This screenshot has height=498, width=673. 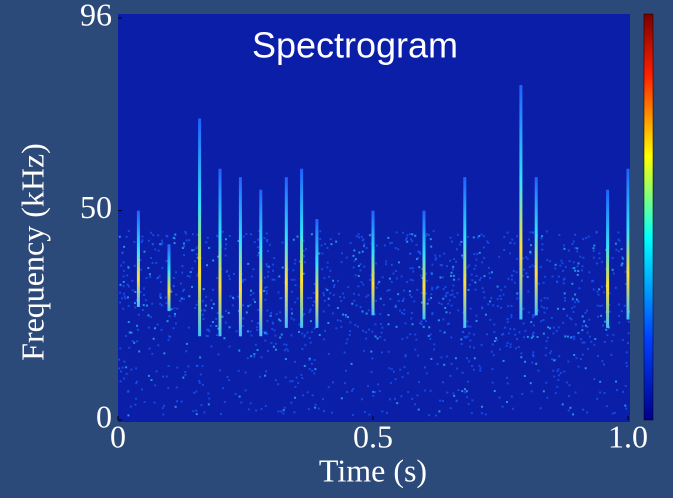 What do you see at coordinates (118, 436) in the screenshot?
I see `x-tick-label: 0` at bounding box center [118, 436].